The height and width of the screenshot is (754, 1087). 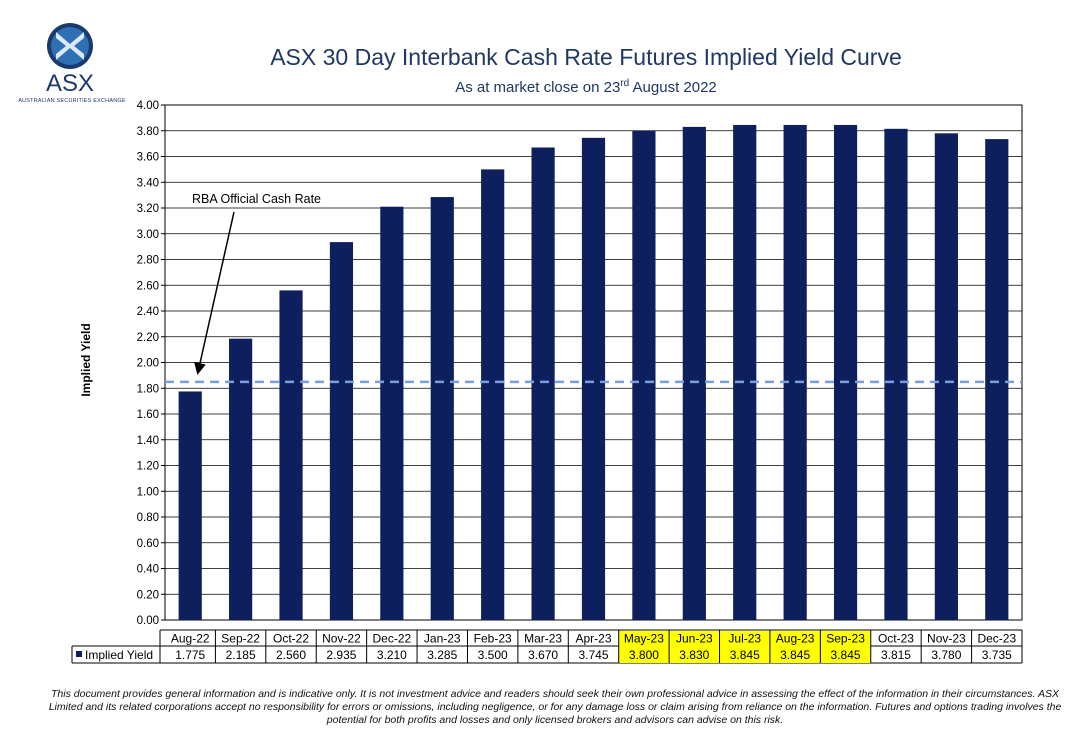 I want to click on data-label: 3.745, so click(x=593, y=655).